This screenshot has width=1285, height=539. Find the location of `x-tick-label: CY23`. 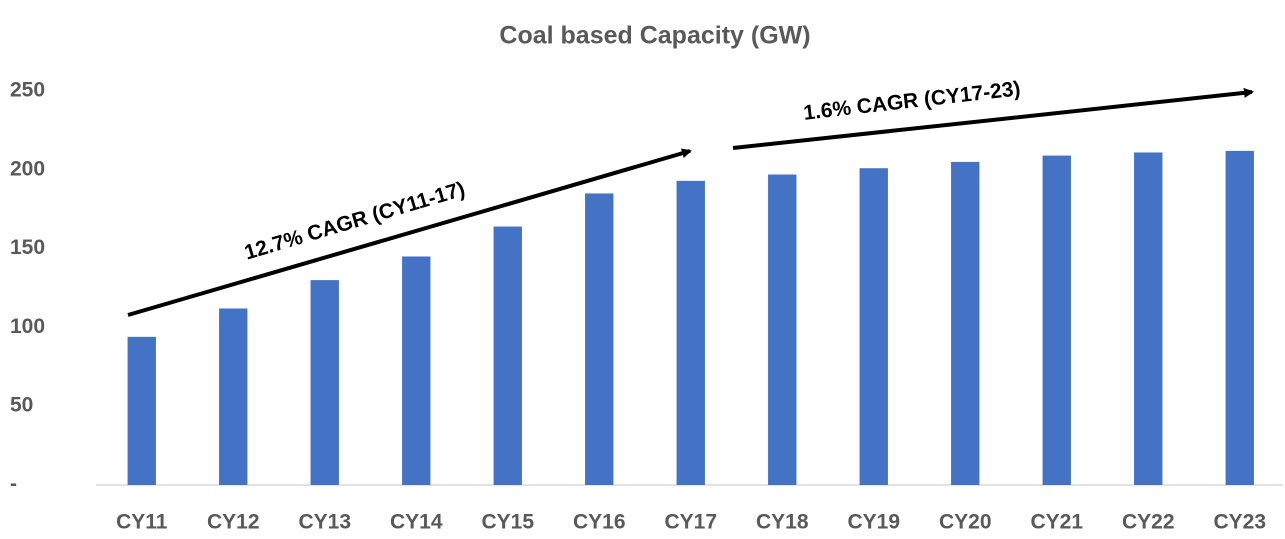

x-tick-label: CY23 is located at coordinates (1239, 522).